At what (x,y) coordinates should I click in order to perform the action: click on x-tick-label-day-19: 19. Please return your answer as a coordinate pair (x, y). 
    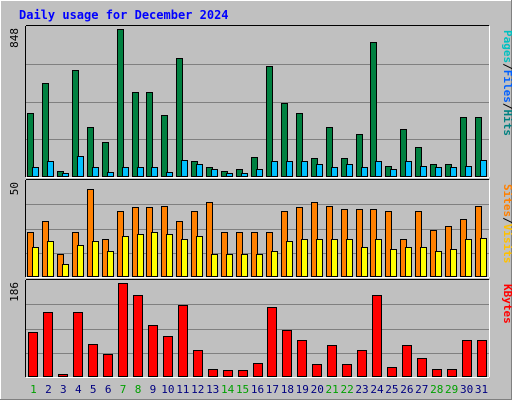
    Looking at the image, I should click on (302, 389).